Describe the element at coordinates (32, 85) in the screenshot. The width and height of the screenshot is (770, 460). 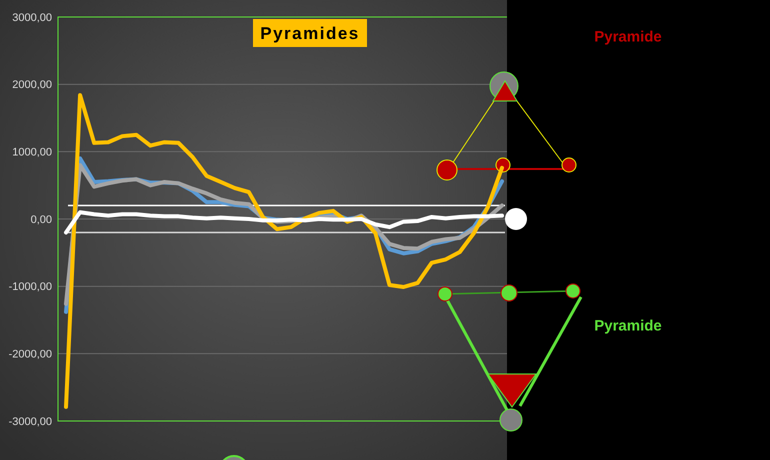
I see `y-tick-label: 2000,00` at that location.